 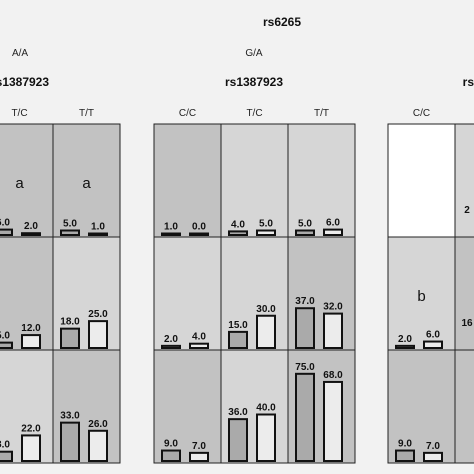 I want to click on bar-value-label: 8.0, so click(x=5, y=445).